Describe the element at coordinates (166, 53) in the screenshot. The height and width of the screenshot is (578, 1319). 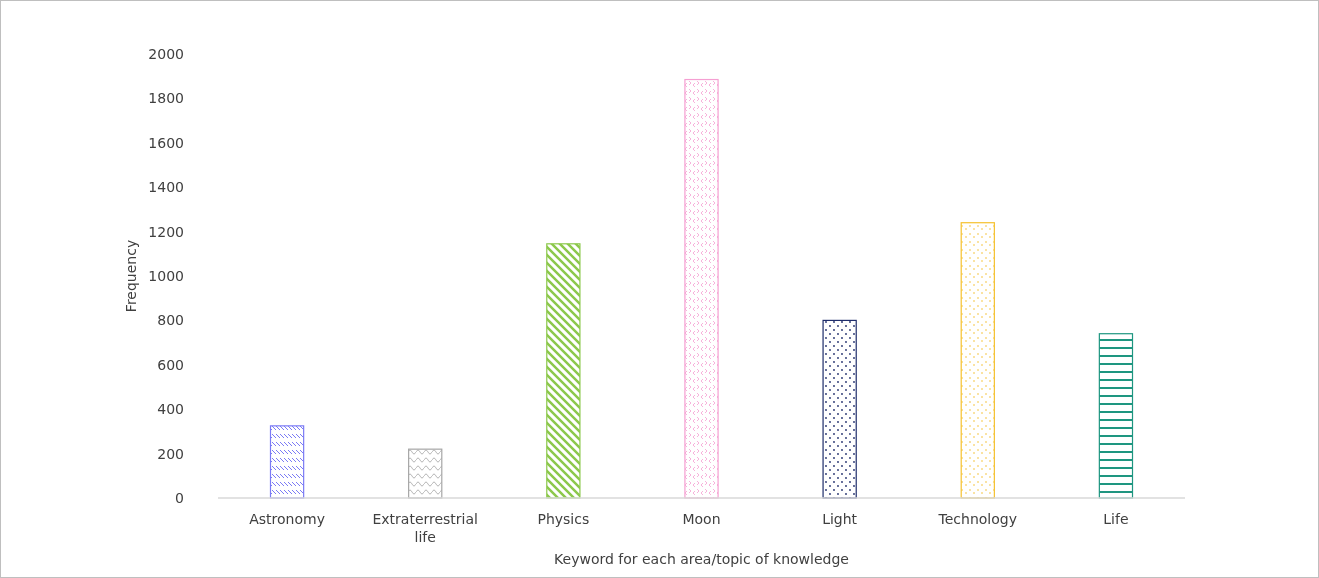
I see `y-tick-label: 2000` at that location.